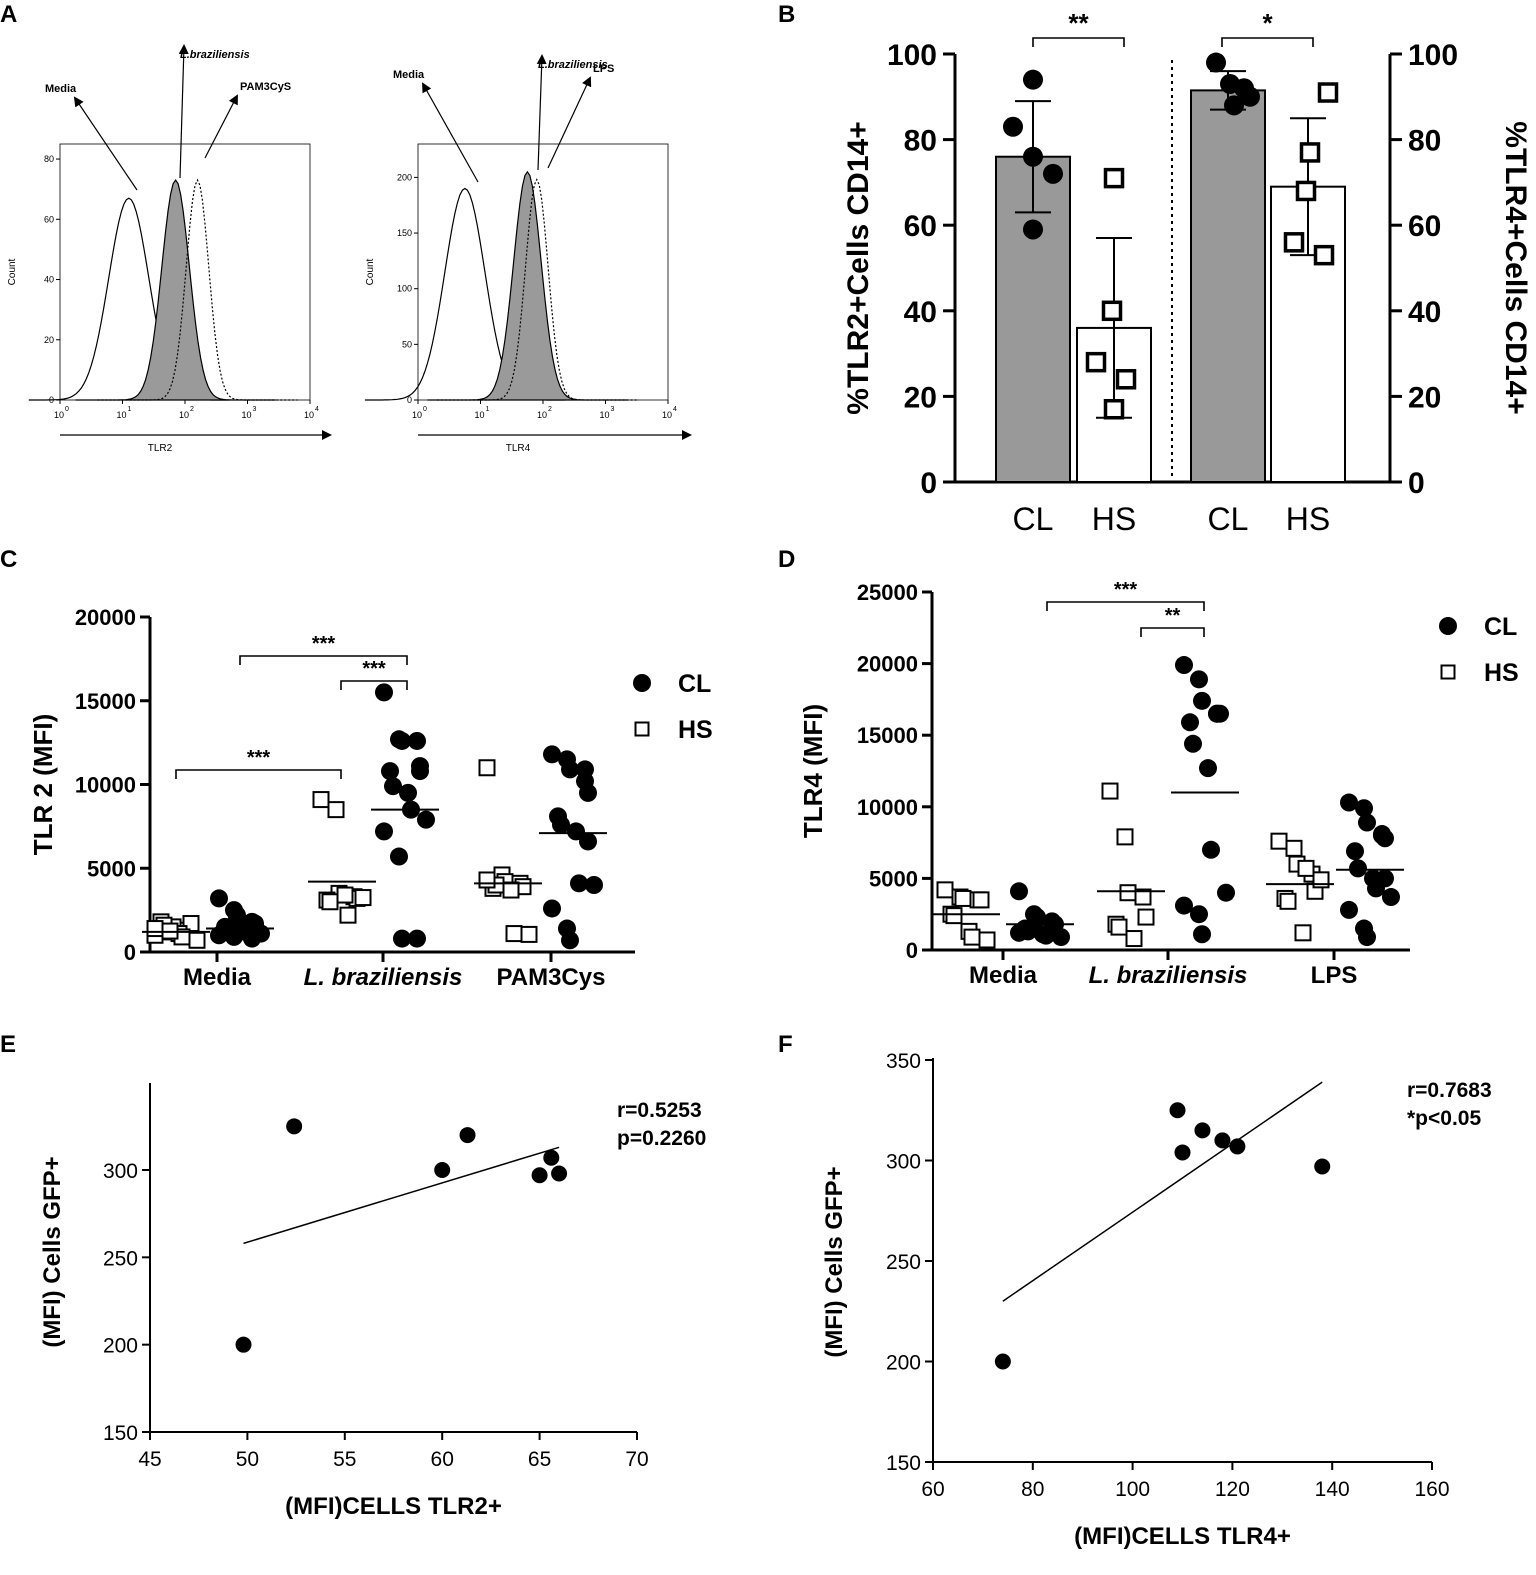 The image size is (1536, 1575). Describe the element at coordinates (1424, 226) in the screenshot. I see `bar-ytick-label-right: 60` at that location.